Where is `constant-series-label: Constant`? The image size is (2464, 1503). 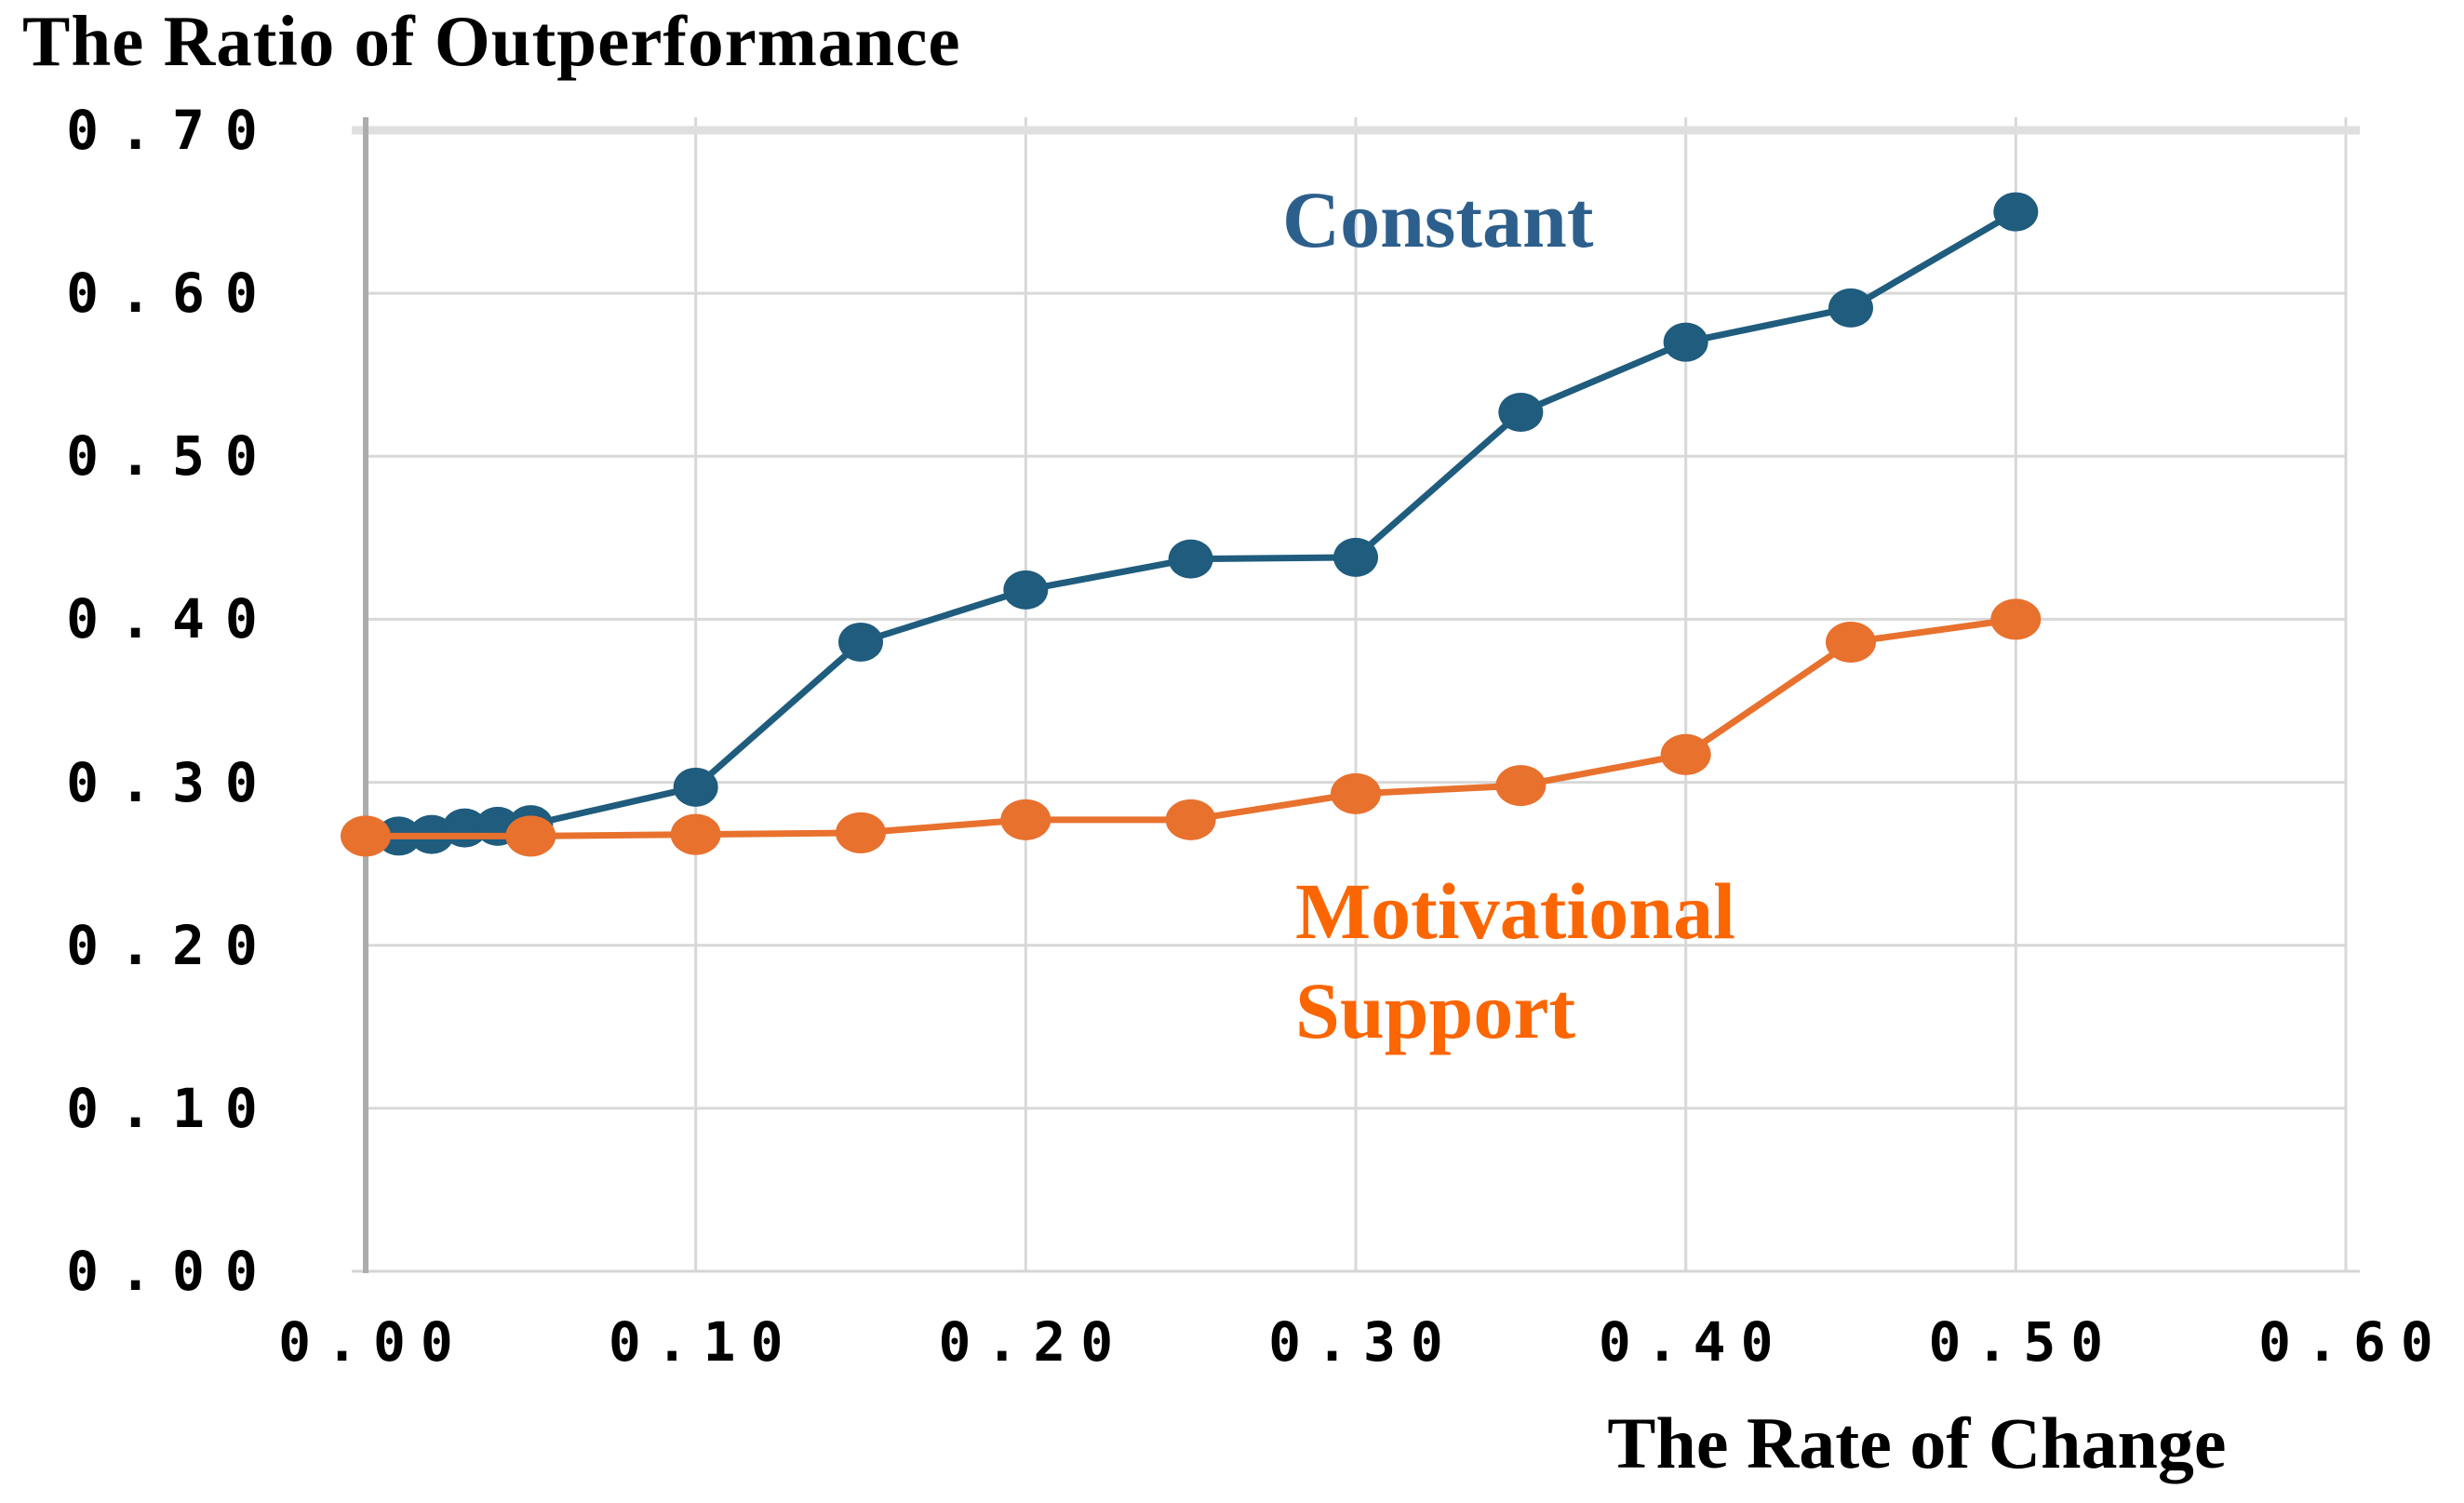
constant-series-label: Constant is located at coordinates (1438, 219).